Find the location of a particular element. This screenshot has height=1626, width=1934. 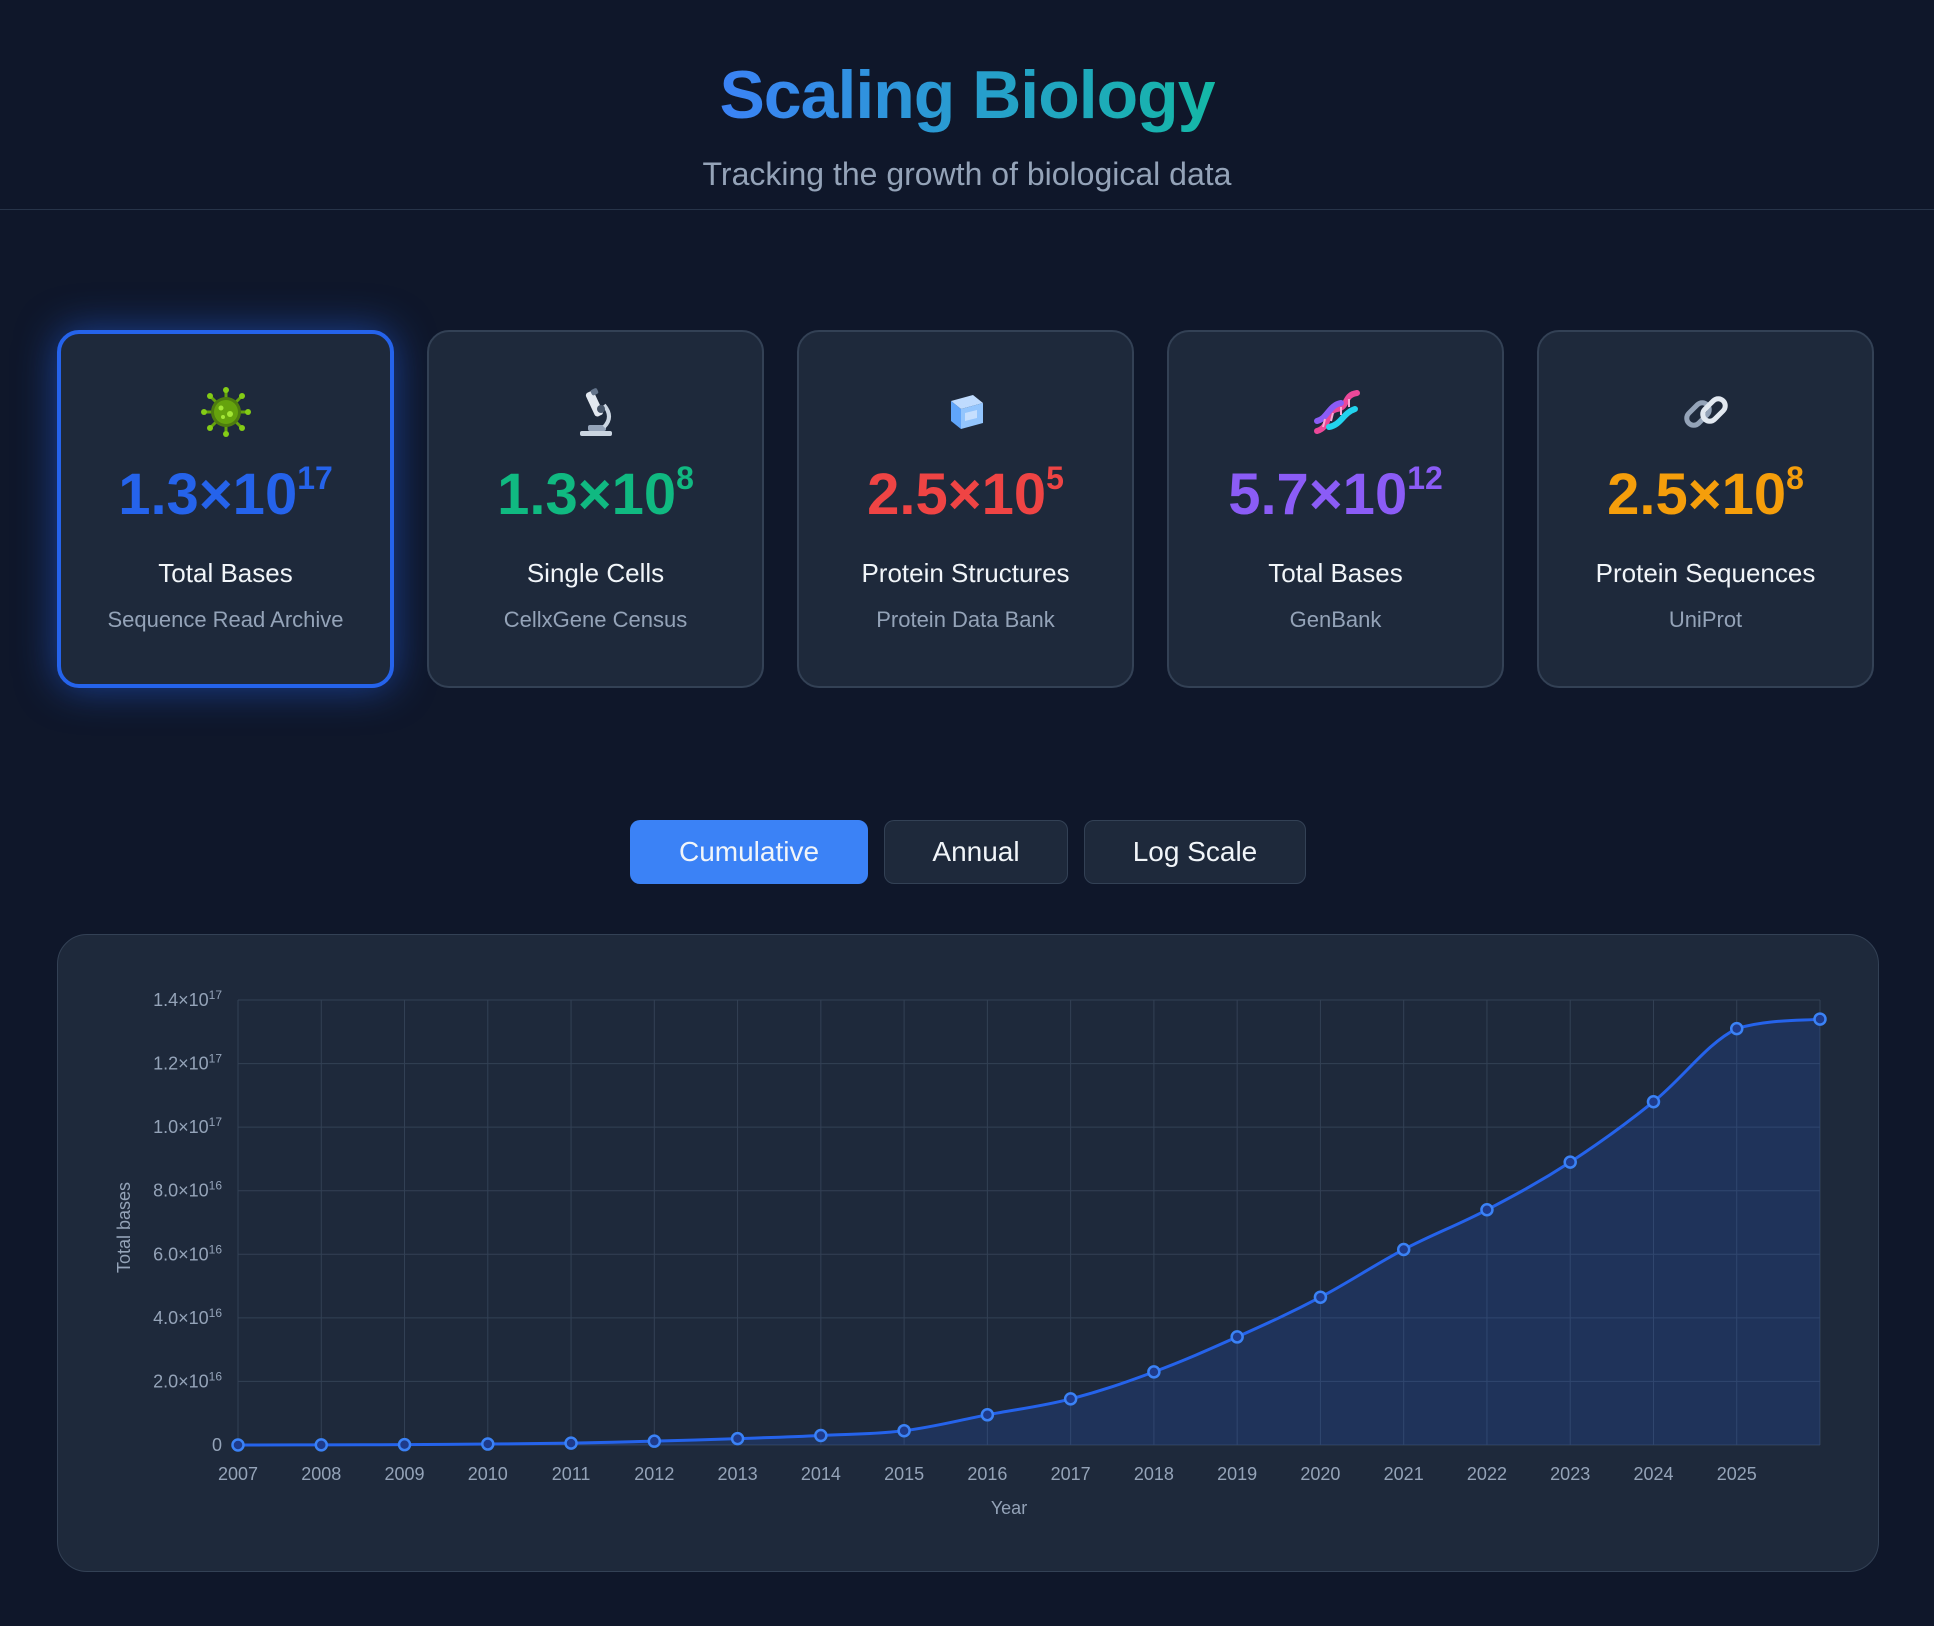

stat-card-genbank: 5.7×10¹² Total Bases GenBank is located at coordinates (1335, 509).